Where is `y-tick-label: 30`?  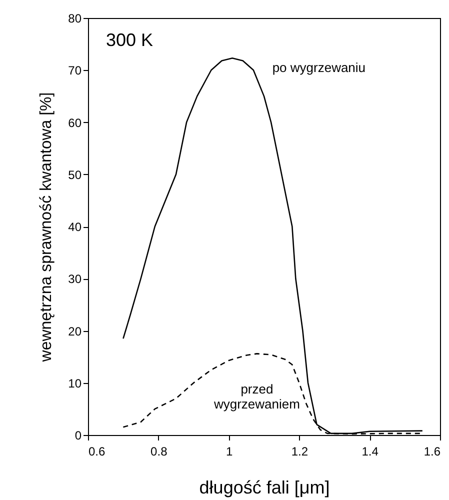 y-tick-label: 30 is located at coordinates (75, 279).